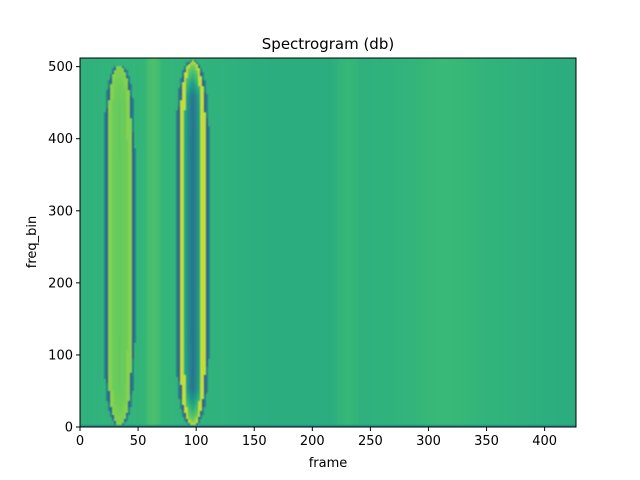 The width and height of the screenshot is (640, 480). What do you see at coordinates (428, 441) in the screenshot?
I see `x-tick-label: 300` at bounding box center [428, 441].